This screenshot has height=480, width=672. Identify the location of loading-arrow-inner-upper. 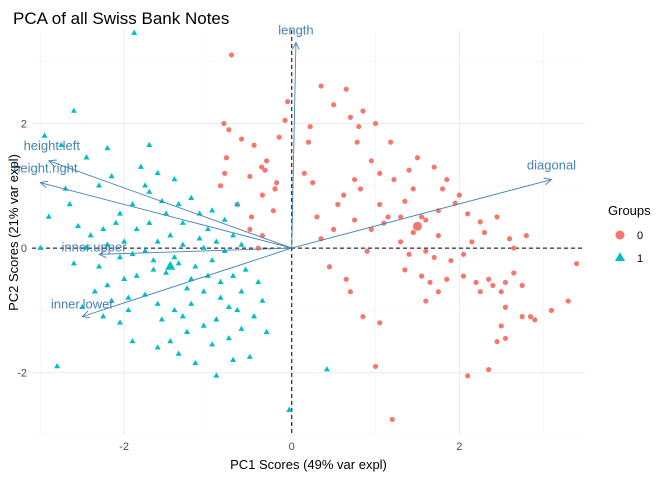
(195, 251).